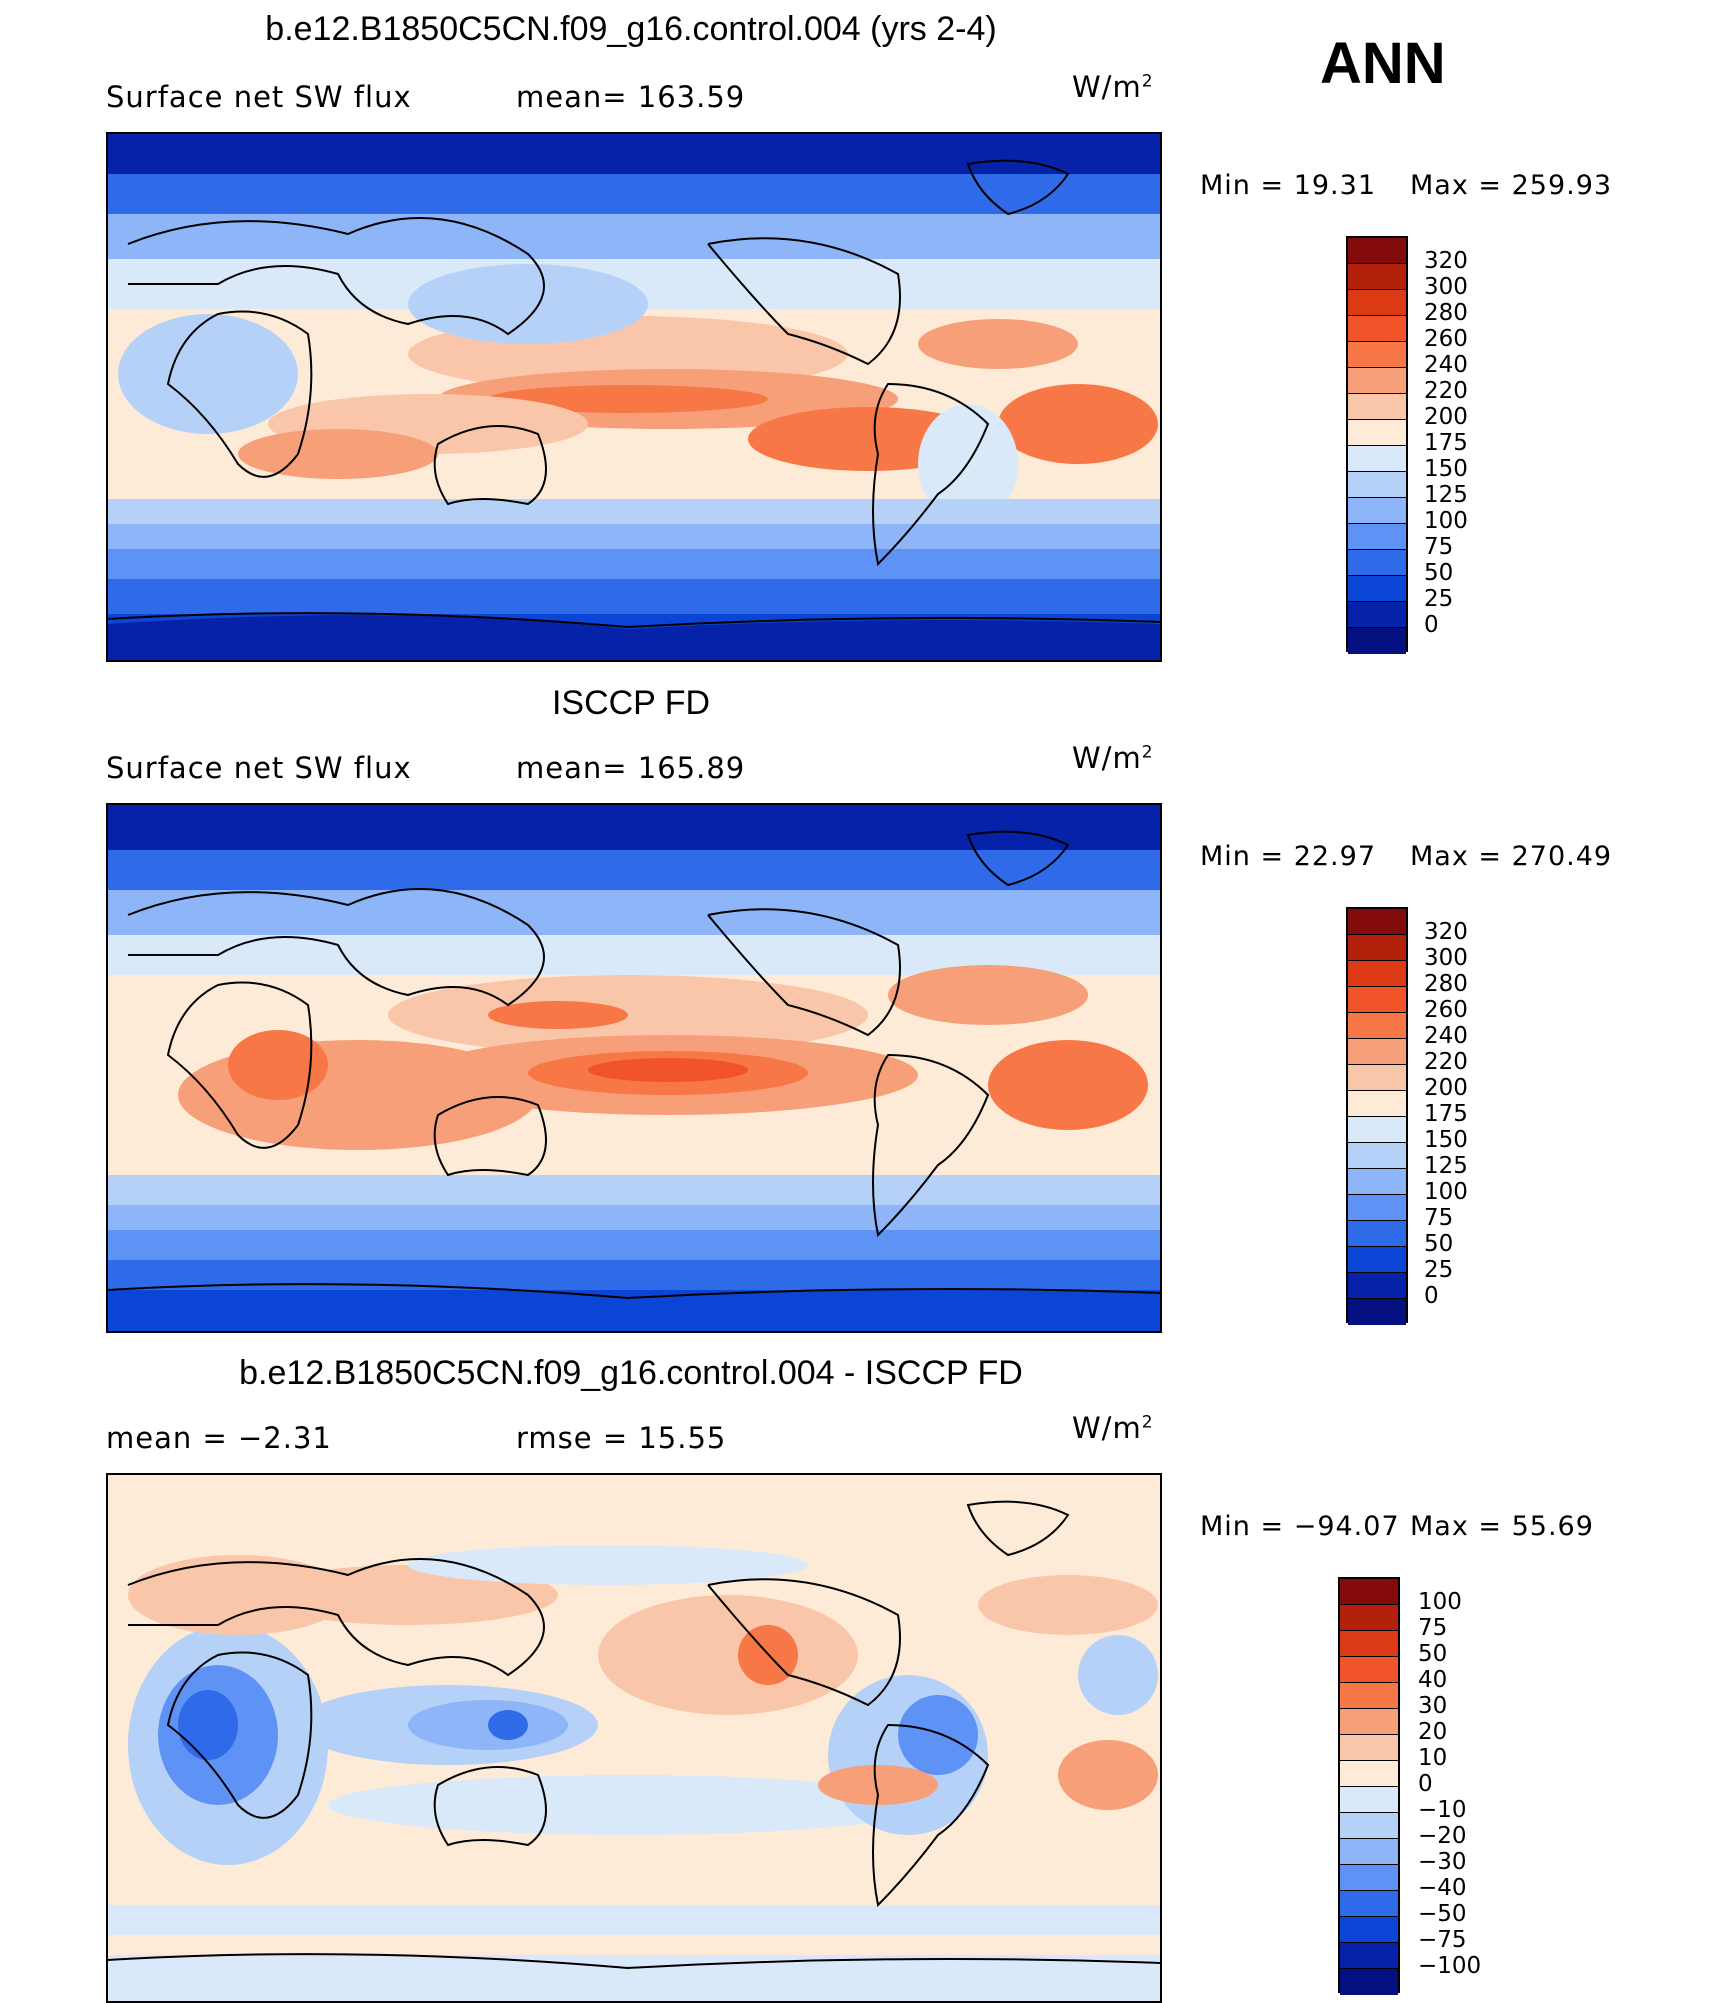 The image size is (1710, 2003). I want to click on panel1-mean-label: mean= 163.59, so click(631, 97).